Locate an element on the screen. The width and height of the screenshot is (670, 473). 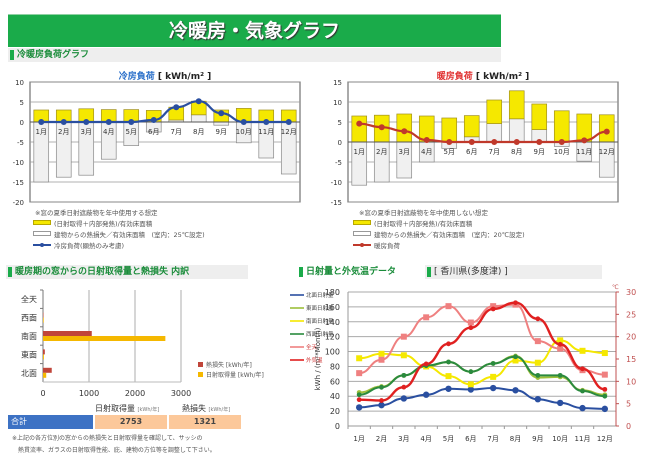
page-title: 冷暖房・気象グラフ is located at coordinates (254, 30).